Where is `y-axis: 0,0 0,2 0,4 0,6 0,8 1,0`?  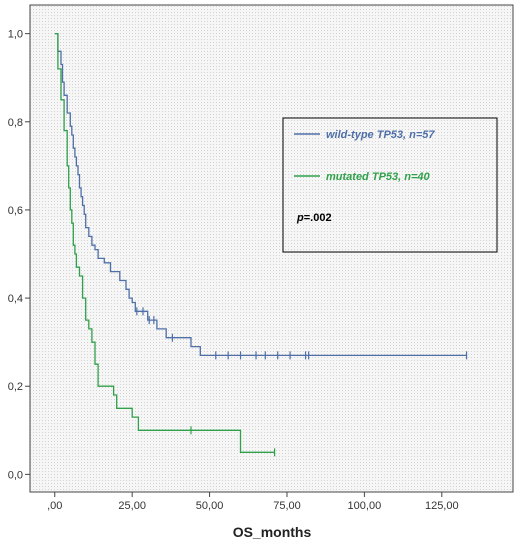 y-axis: 0,0 0,2 0,4 0,6 0,8 1,0 is located at coordinates (19, 255).